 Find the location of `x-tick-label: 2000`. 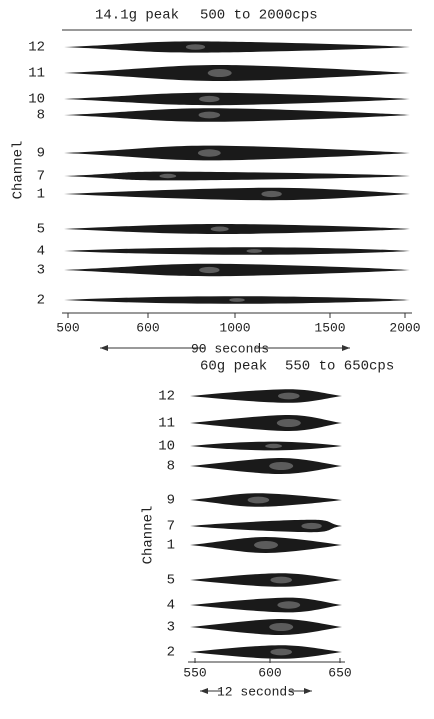

x-tick-label: 2000 is located at coordinates (404, 327).